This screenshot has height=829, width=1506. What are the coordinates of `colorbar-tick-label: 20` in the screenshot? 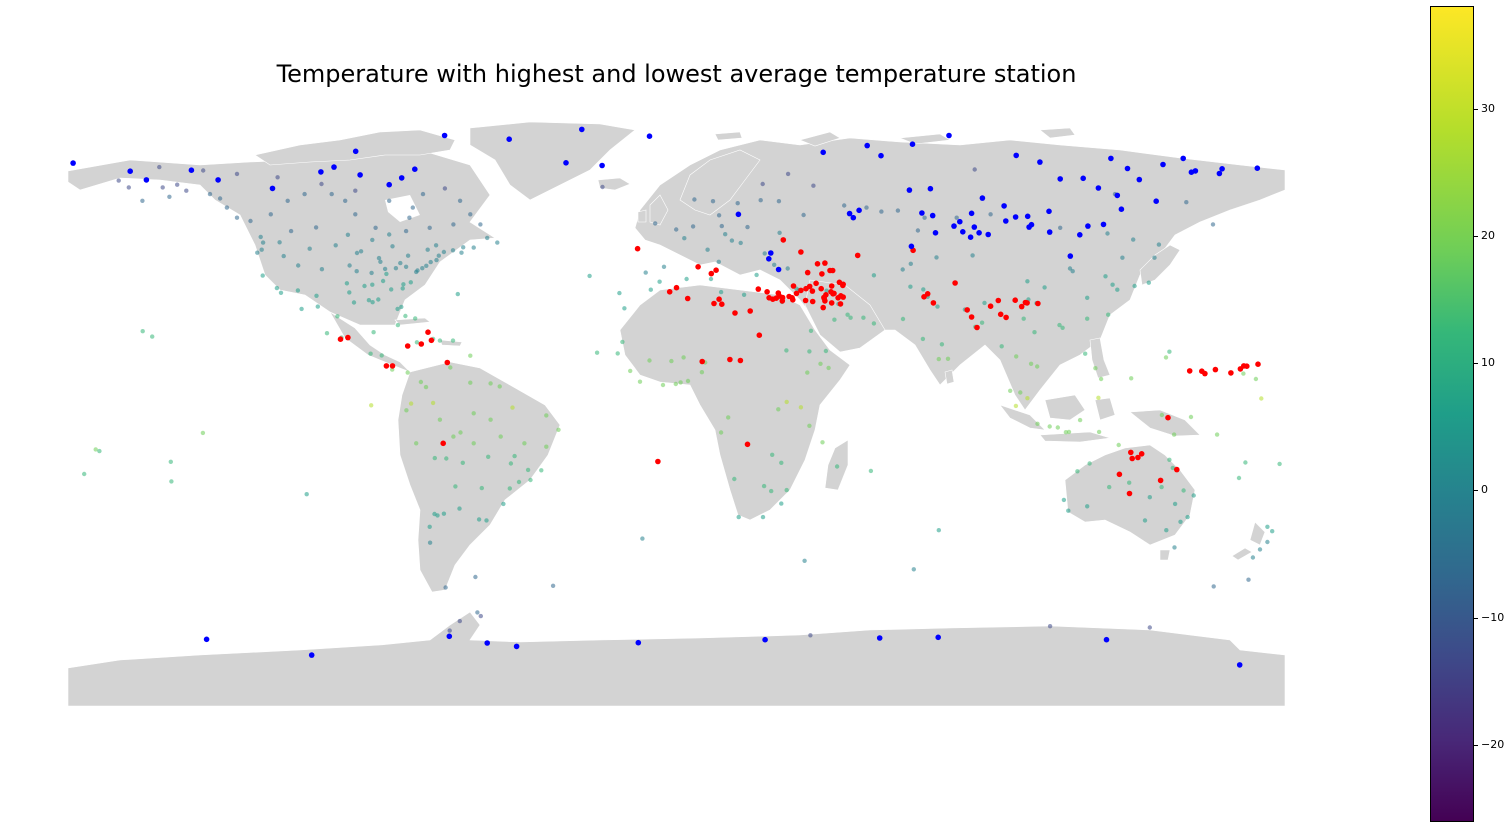 It's located at (1488, 235).